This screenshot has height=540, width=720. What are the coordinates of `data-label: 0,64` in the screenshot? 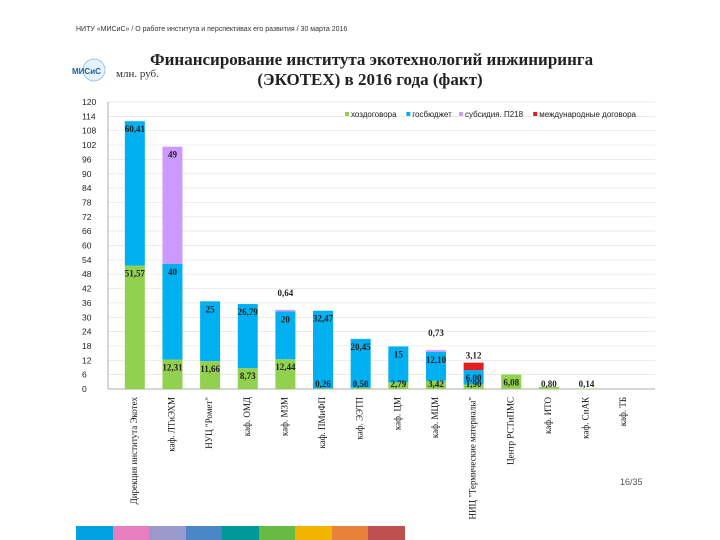 It's located at (286, 293).